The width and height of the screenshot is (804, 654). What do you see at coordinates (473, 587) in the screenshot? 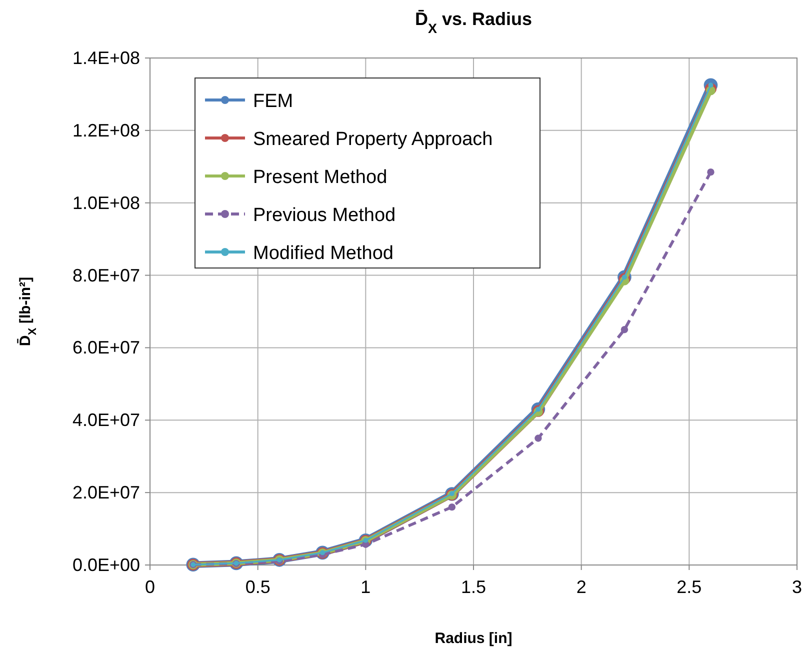
I see `x-tick-label: 1.5` at bounding box center [473, 587].